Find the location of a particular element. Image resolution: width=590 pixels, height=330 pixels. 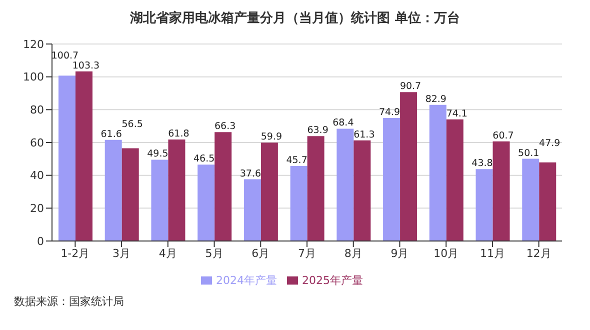

data-label: 90.7 is located at coordinates (411, 86).